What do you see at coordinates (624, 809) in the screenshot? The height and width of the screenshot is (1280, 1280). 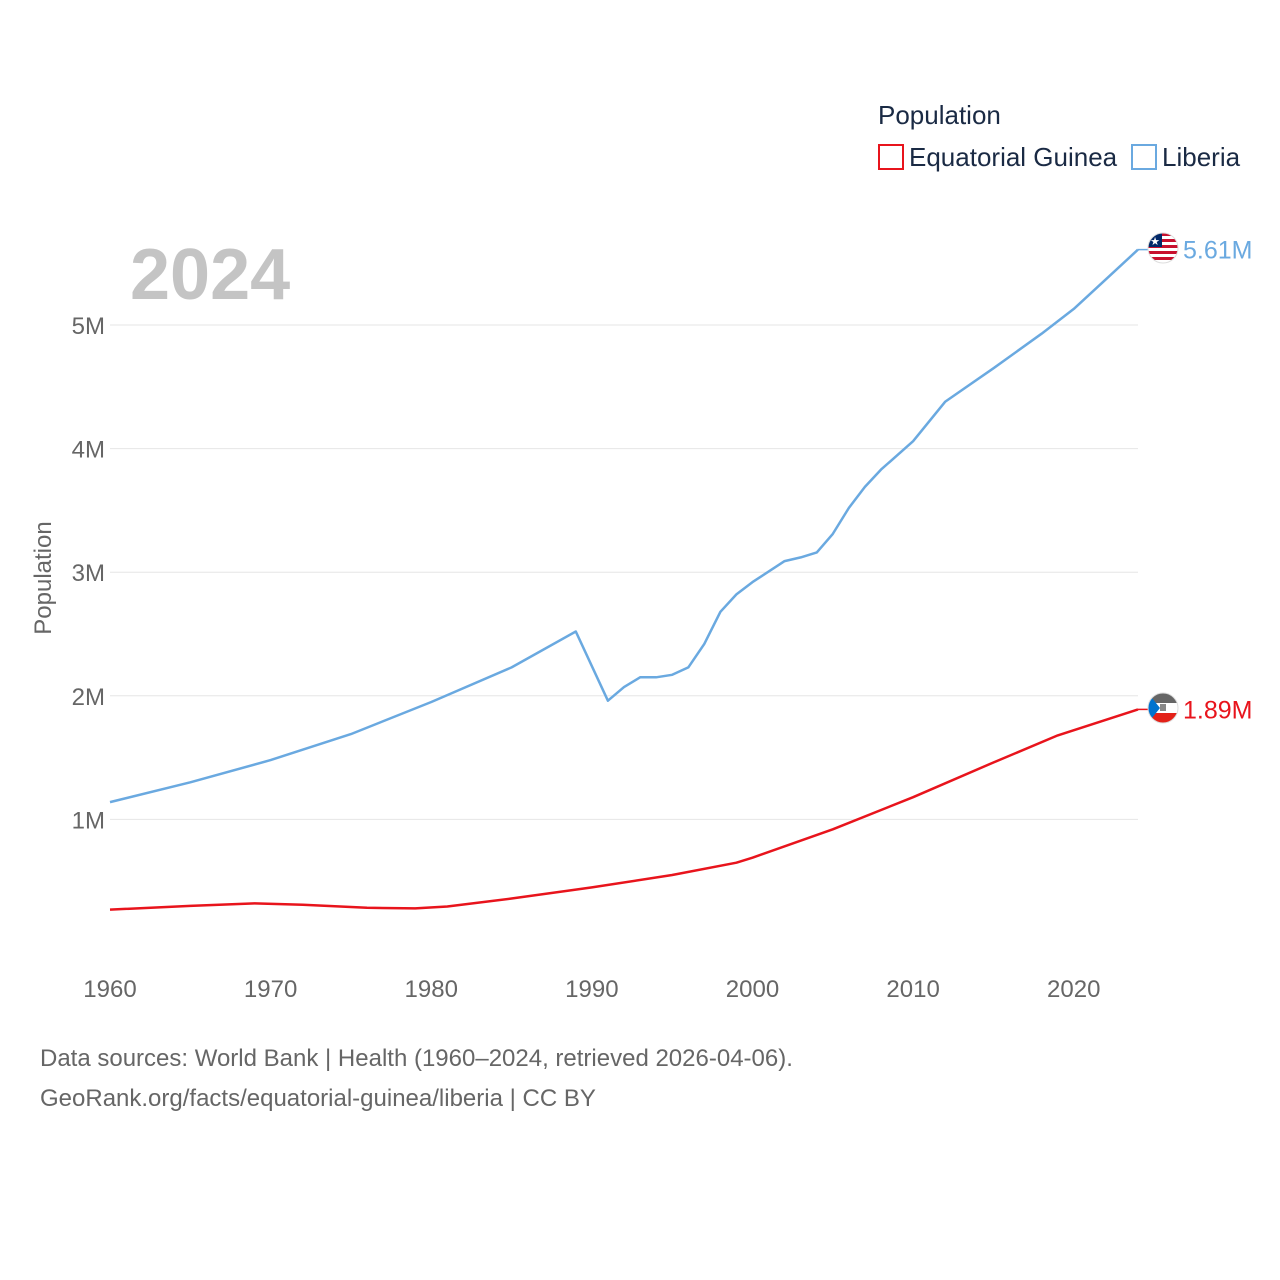 I see `series-line-equatorial-guinea` at bounding box center [624, 809].